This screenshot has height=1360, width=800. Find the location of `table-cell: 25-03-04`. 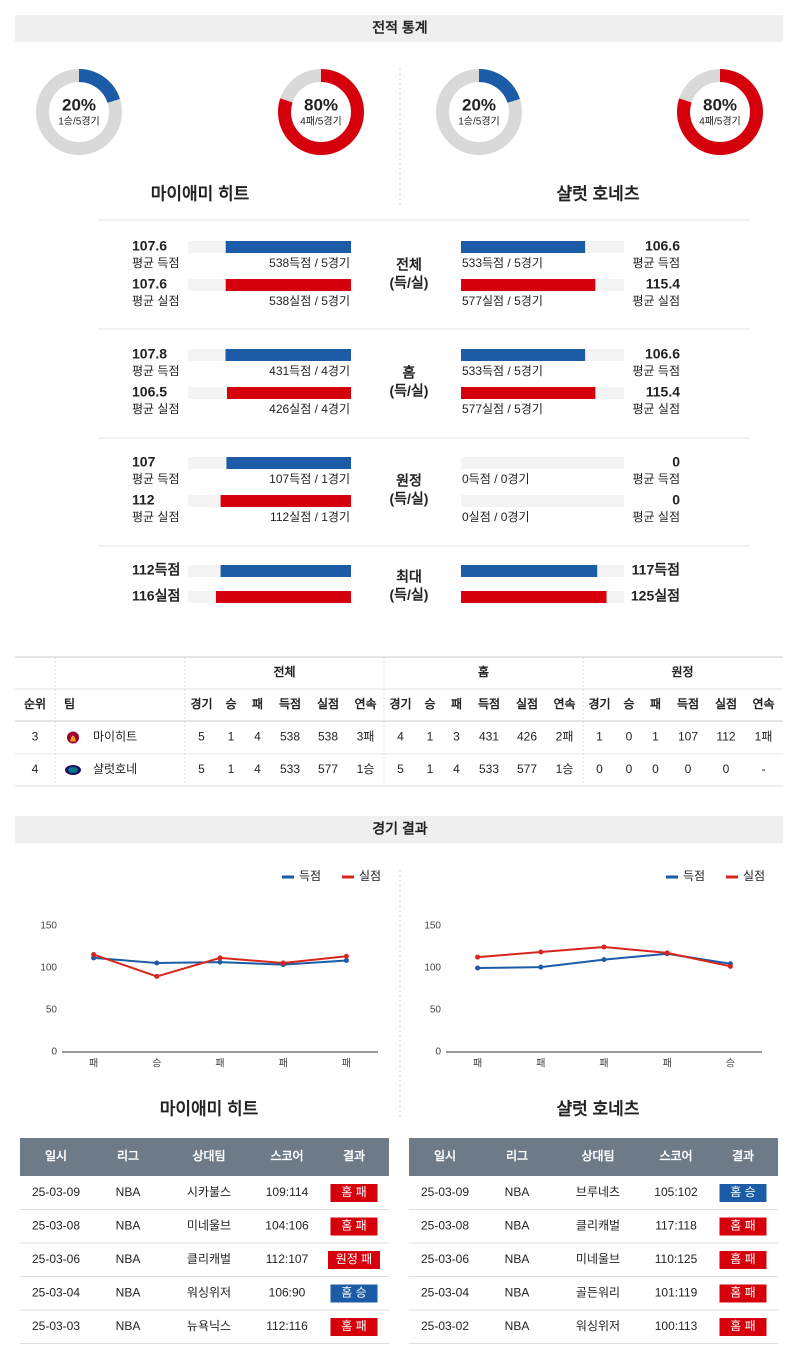

table-cell: 25-03-04 is located at coordinates (445, 1293).